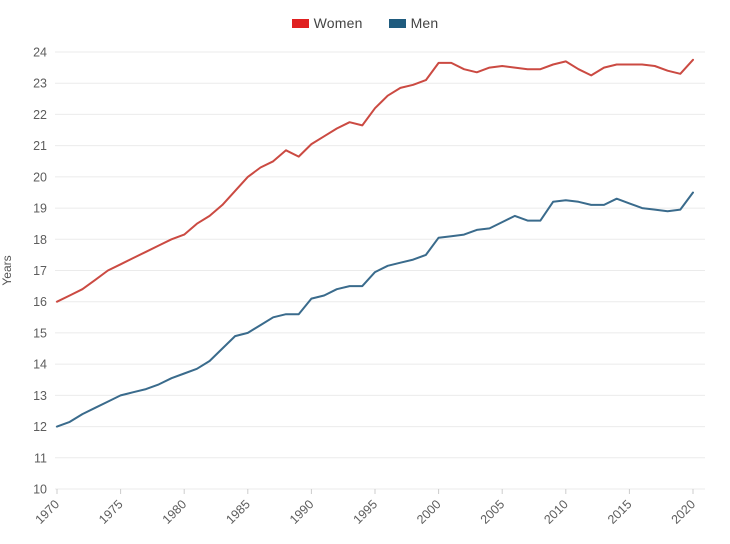  What do you see at coordinates (48, 512) in the screenshot?
I see `x-tick-label: 1970` at bounding box center [48, 512].